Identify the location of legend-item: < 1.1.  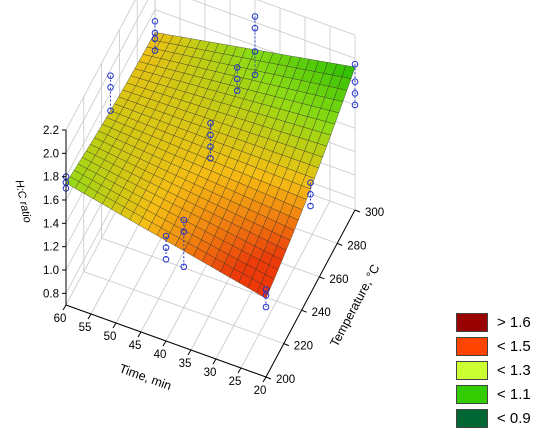
(503, 394).